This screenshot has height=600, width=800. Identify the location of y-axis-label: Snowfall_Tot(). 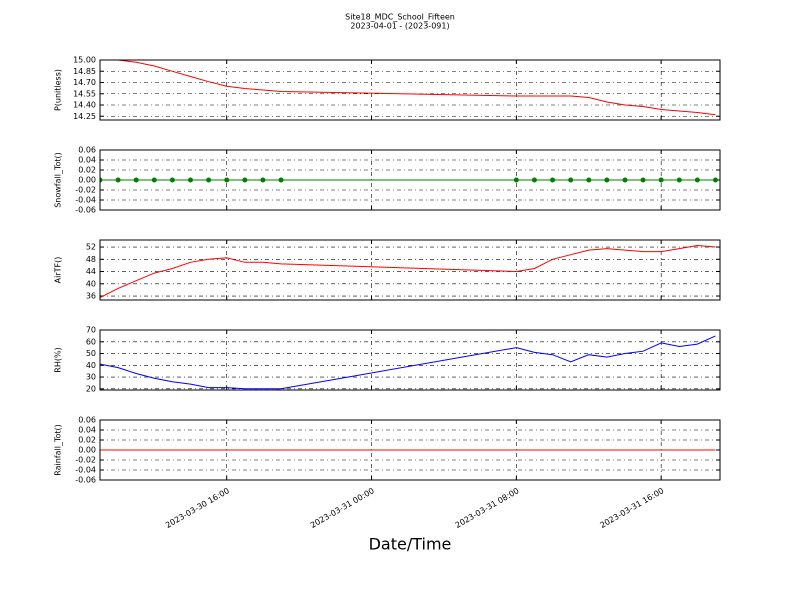
(58, 180).